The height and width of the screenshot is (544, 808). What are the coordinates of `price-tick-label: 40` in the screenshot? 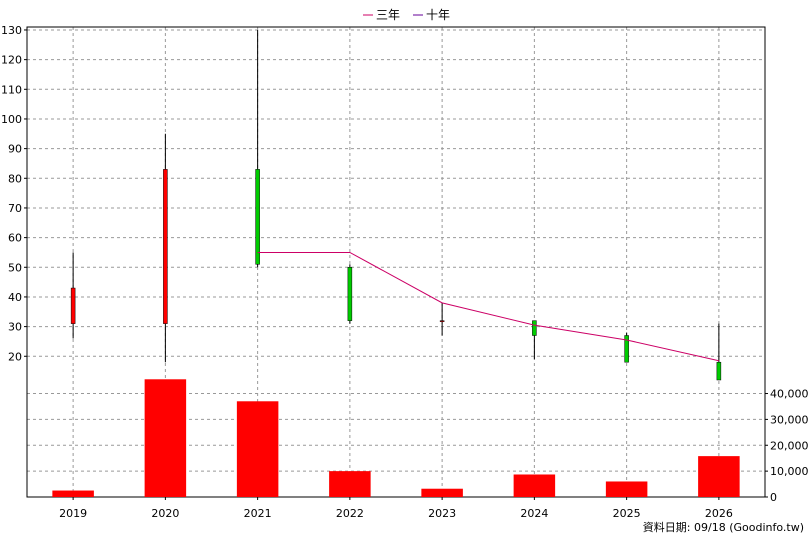 It's located at (15, 297).